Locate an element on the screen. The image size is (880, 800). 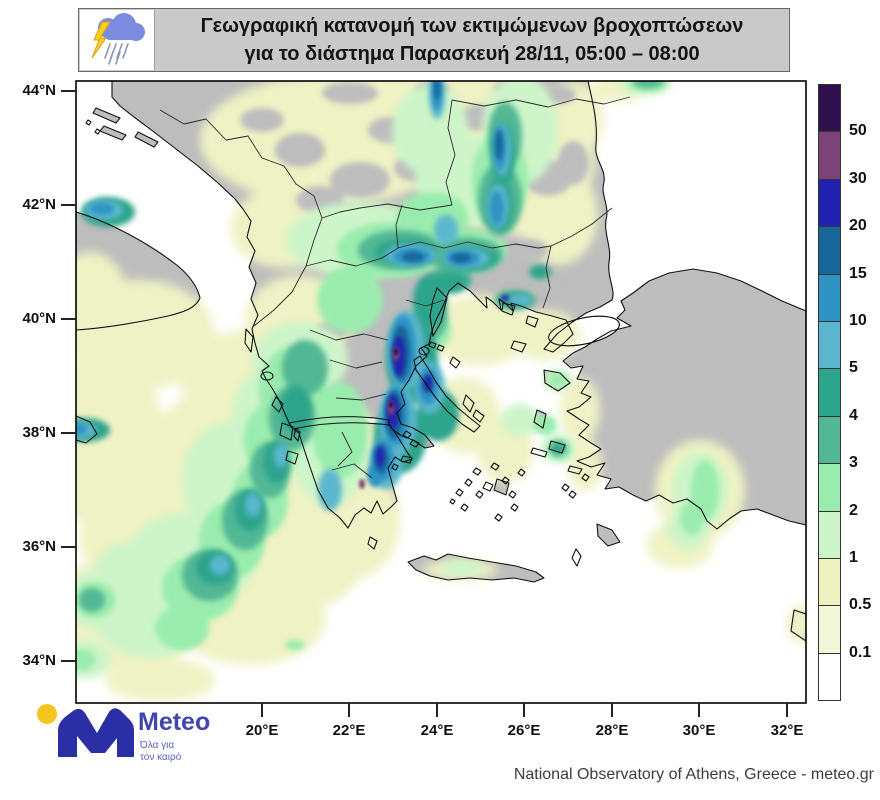
colorbar-label-15: 15 is located at coordinates (858, 273).